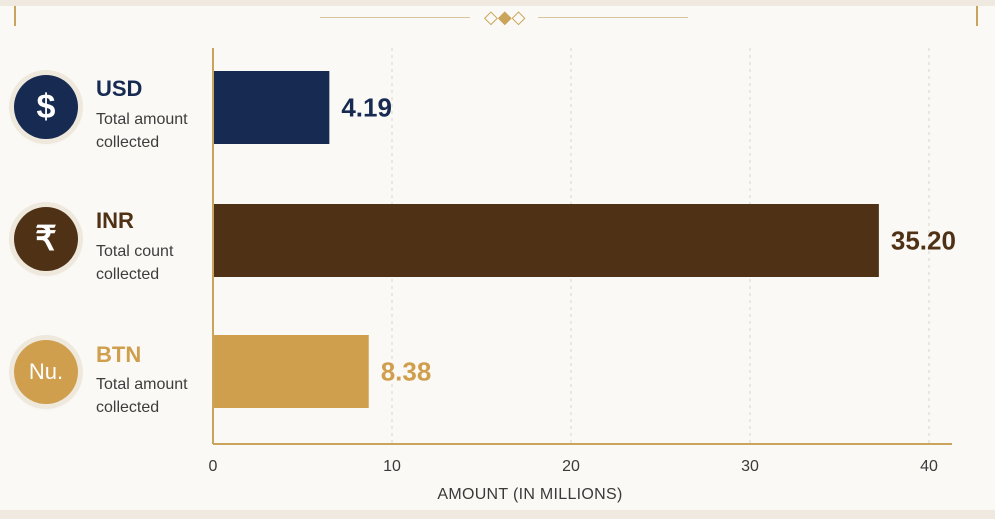  Describe the element at coordinates (366, 108) in the screenshot. I see `data-label-usd: 4.19` at that location.